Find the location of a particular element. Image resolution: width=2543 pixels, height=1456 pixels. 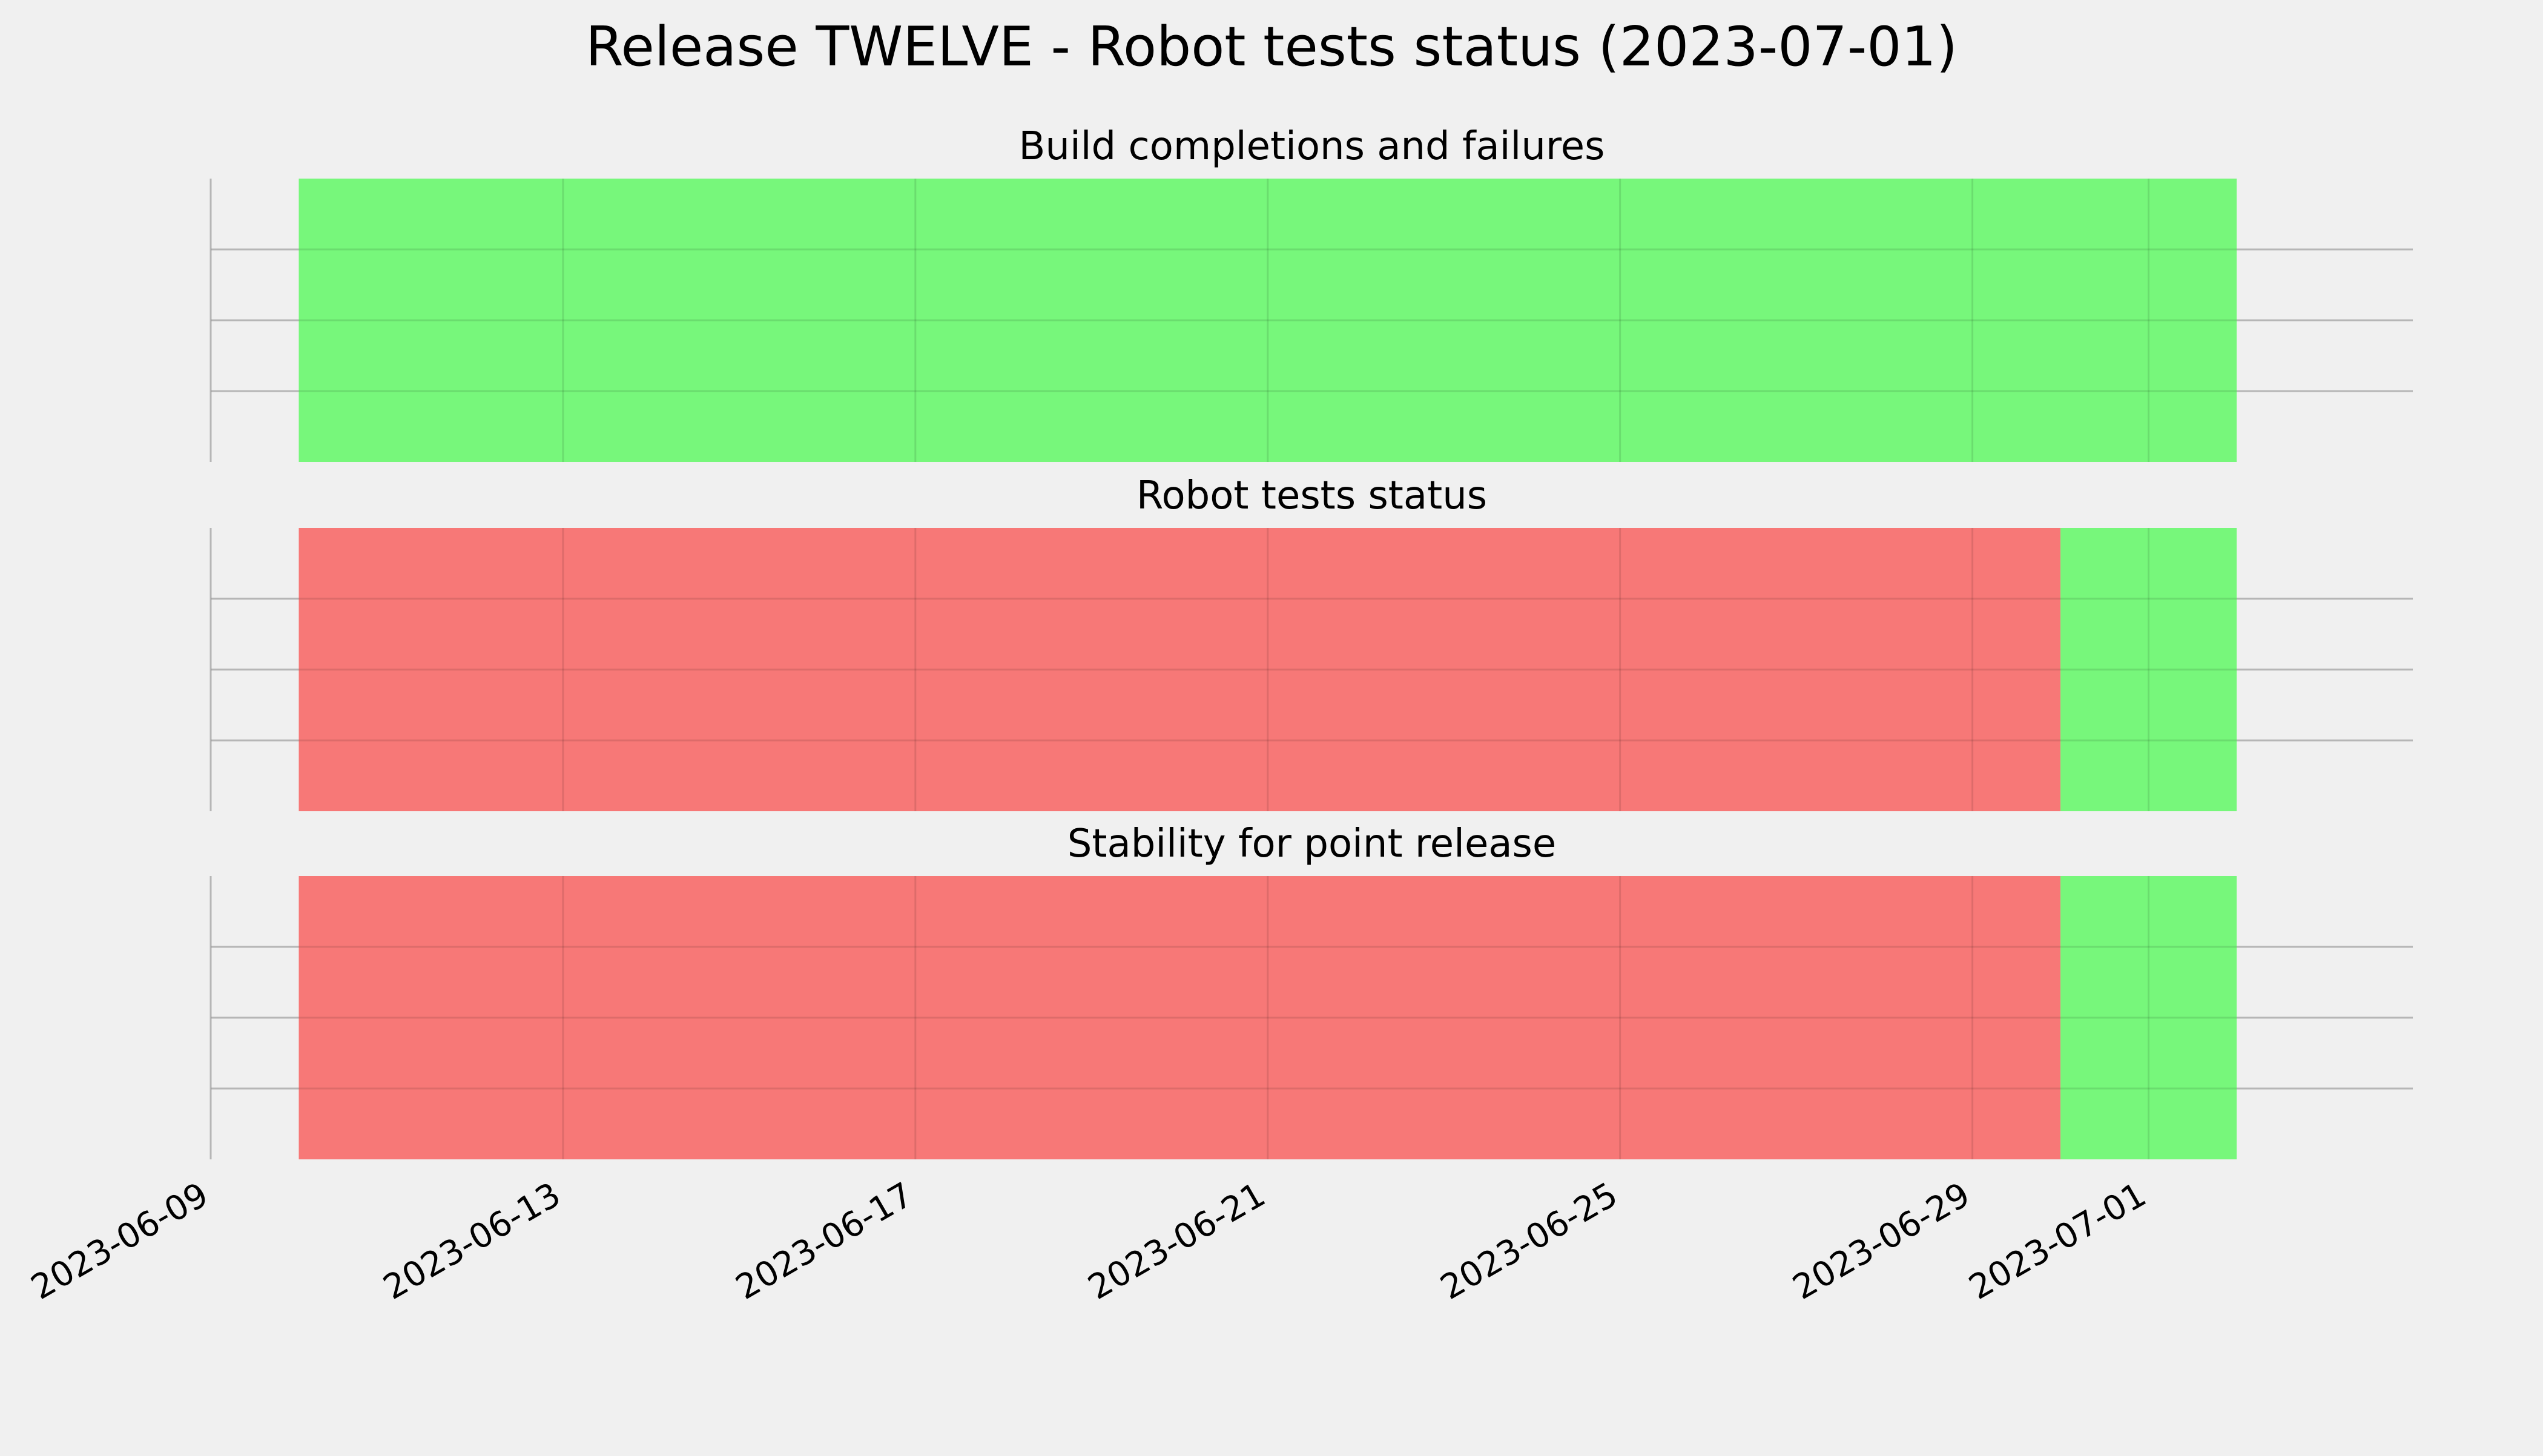

x-tick-label: 2023-06-09 is located at coordinates (120, 1241).